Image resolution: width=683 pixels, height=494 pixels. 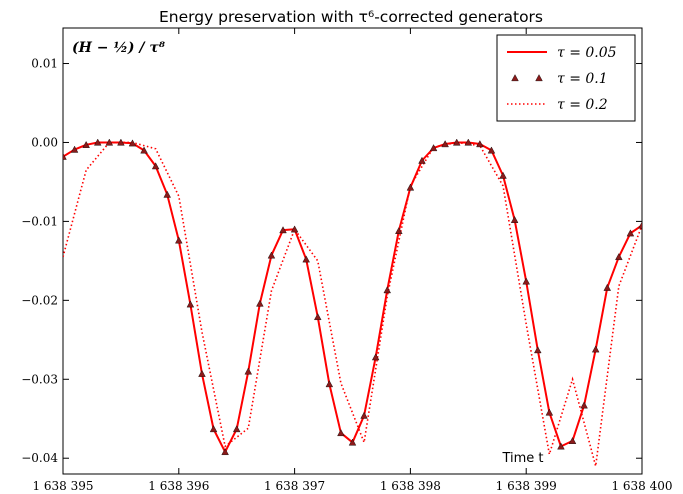 What do you see at coordinates (582, 79) in the screenshot?
I see `legend-label: τ = 0.1` at bounding box center [582, 79].